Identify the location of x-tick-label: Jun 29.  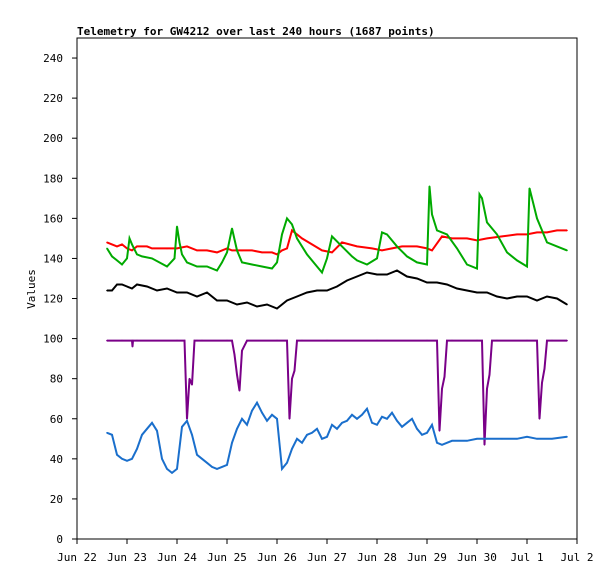
(427, 557).